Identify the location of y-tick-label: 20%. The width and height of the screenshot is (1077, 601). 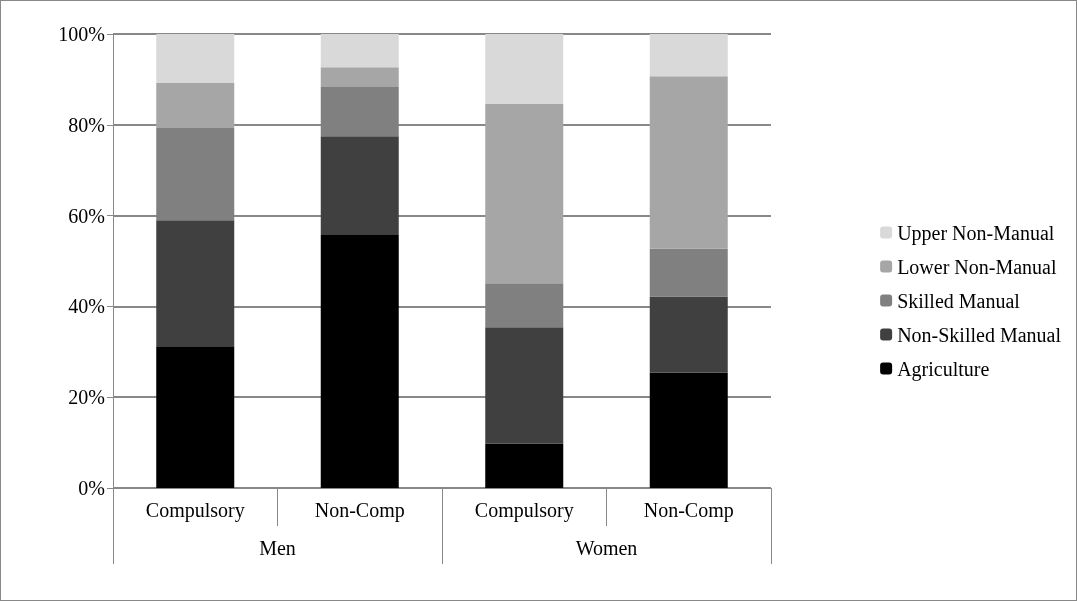
(86, 397).